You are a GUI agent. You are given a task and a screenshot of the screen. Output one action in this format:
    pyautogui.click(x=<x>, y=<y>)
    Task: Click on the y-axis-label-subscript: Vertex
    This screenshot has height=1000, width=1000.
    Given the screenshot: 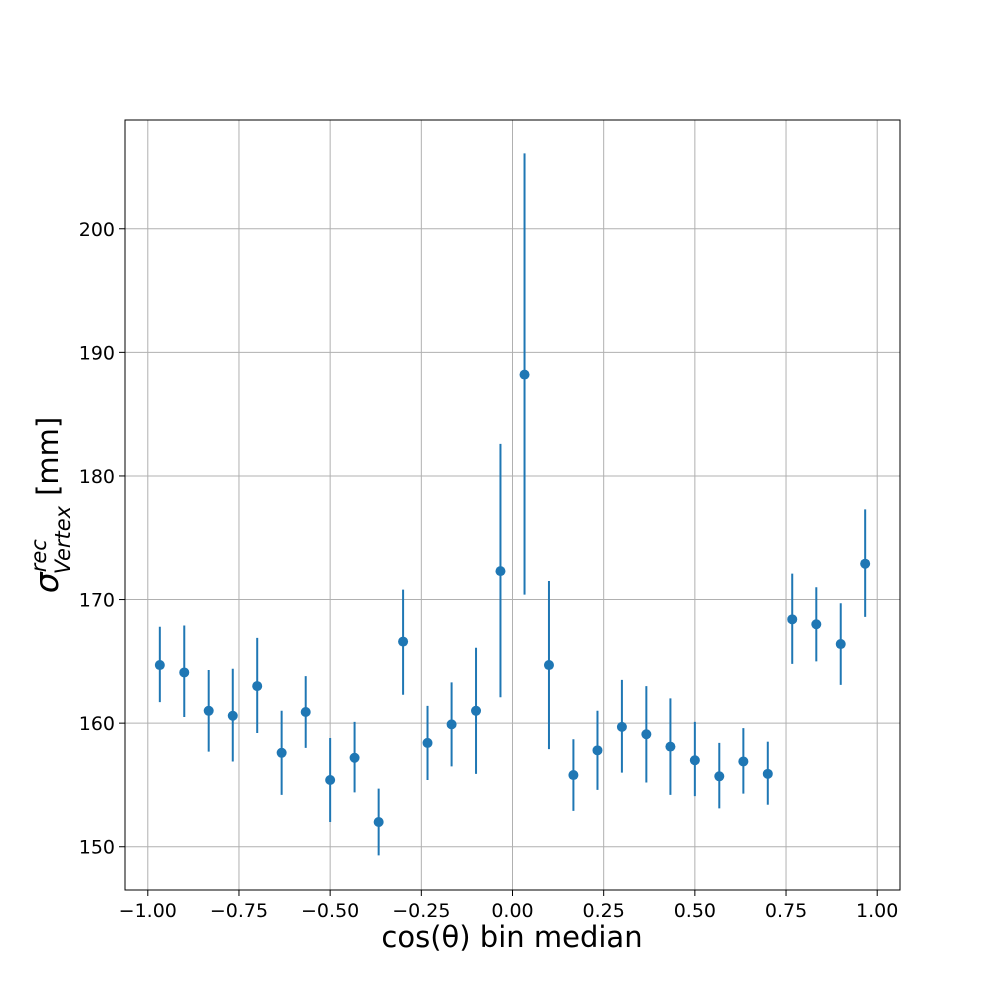 What is the action you would take?
    pyautogui.click(x=63, y=539)
    